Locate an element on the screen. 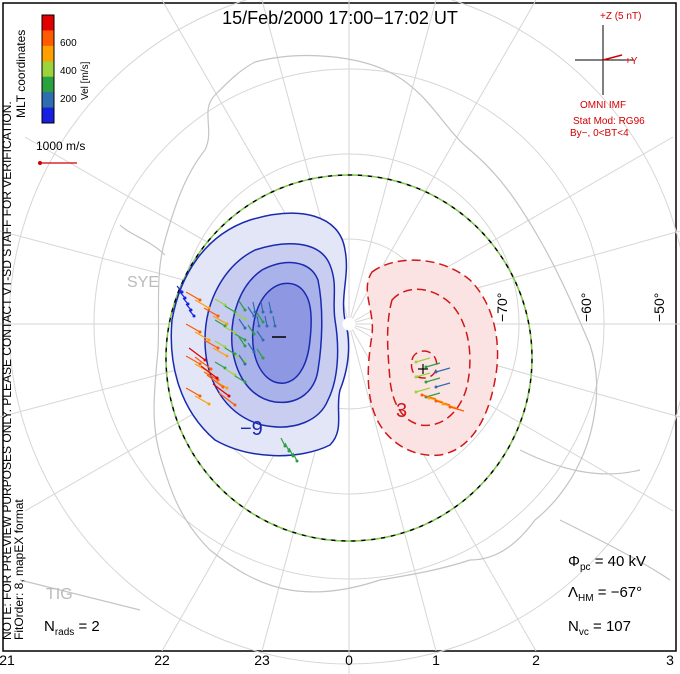  colorbar-frame is located at coordinates (48, 69).